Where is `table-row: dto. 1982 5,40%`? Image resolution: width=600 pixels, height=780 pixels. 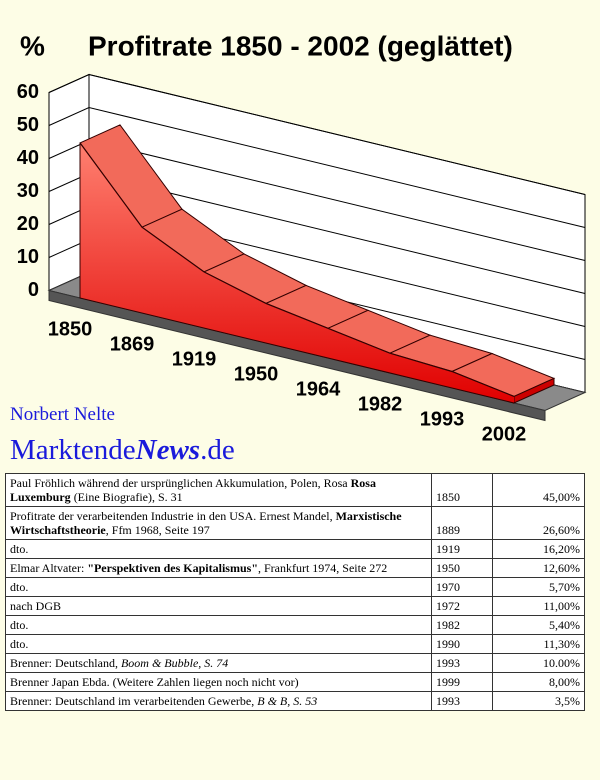 table-row: dto. 1982 5,40% is located at coordinates (295, 625).